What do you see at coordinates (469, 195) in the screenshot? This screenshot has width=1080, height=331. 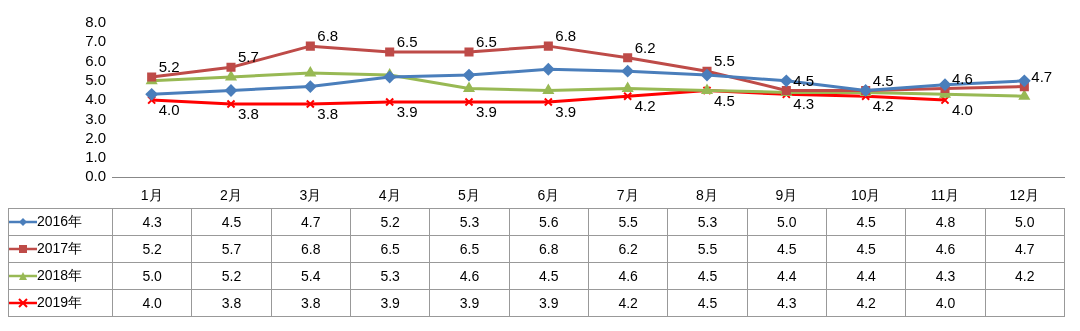 I see `x-tick-label: 5月` at bounding box center [469, 195].